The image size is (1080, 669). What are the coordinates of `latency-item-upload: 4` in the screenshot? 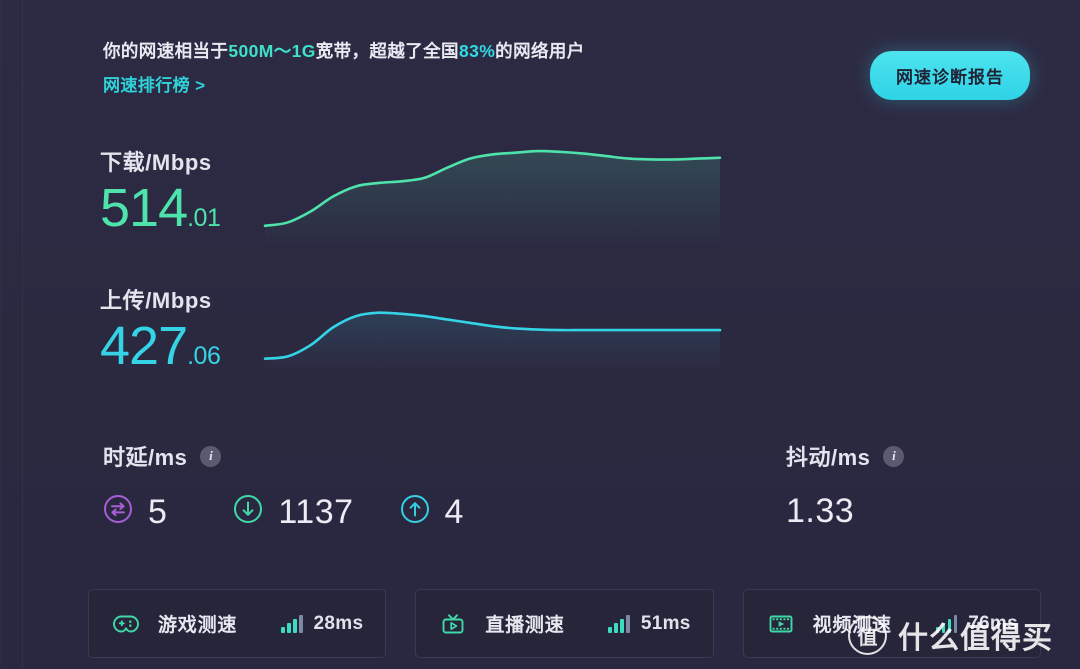 It's located at (432, 511).